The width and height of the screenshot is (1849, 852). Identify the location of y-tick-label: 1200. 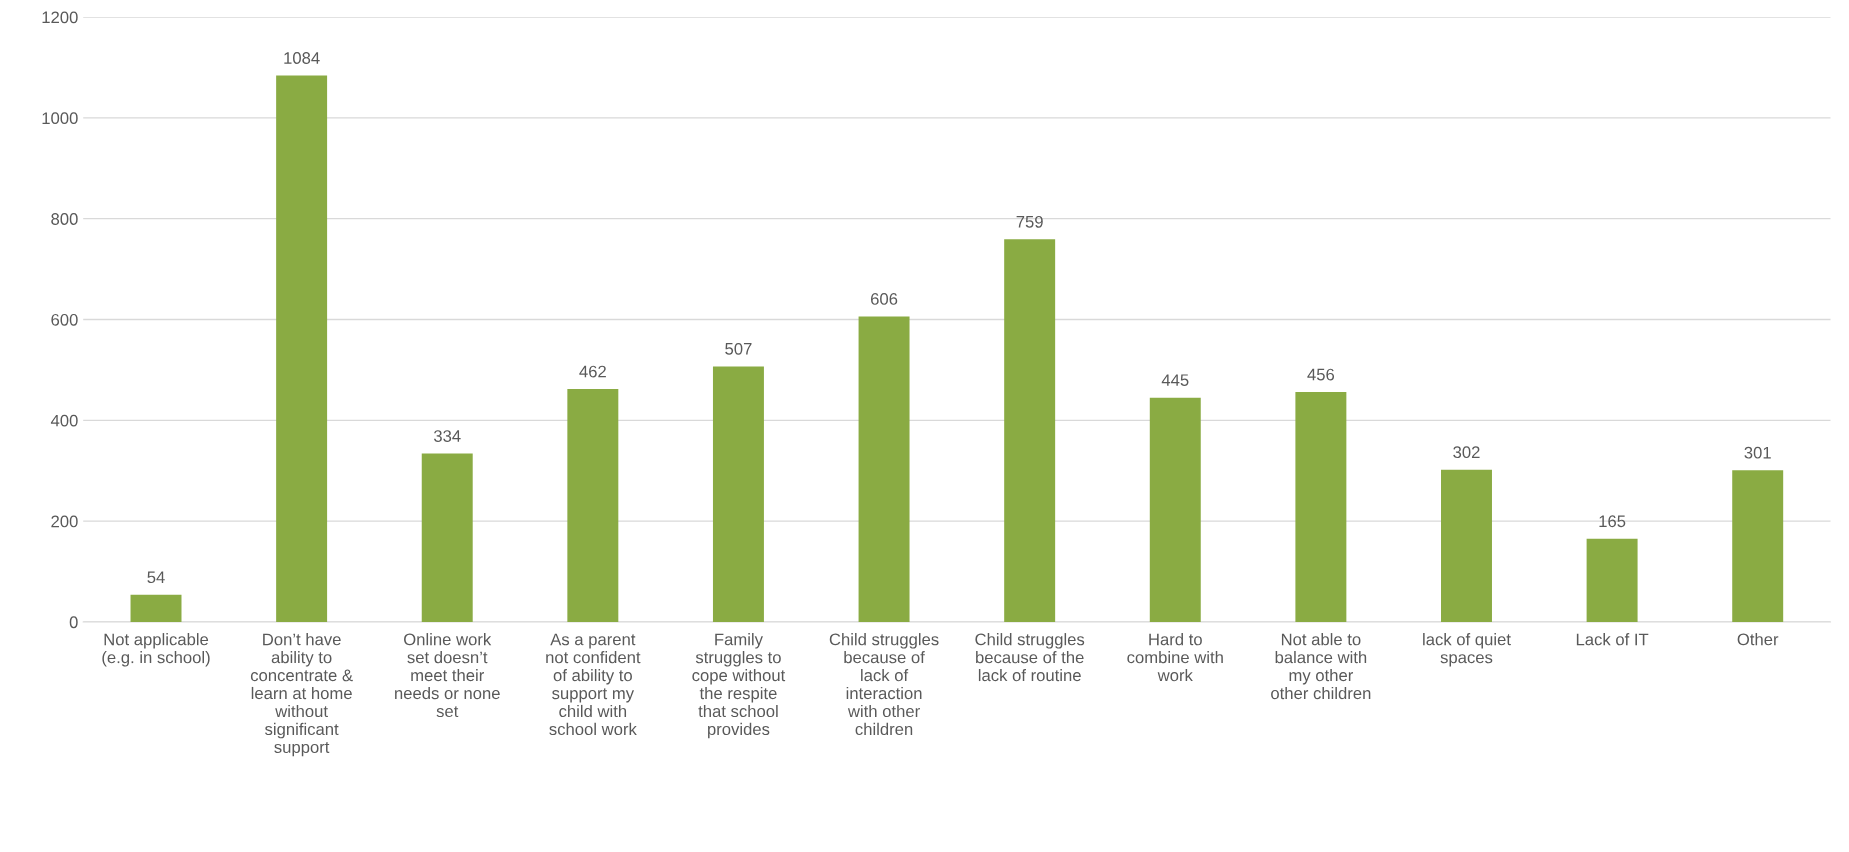
(60, 17).